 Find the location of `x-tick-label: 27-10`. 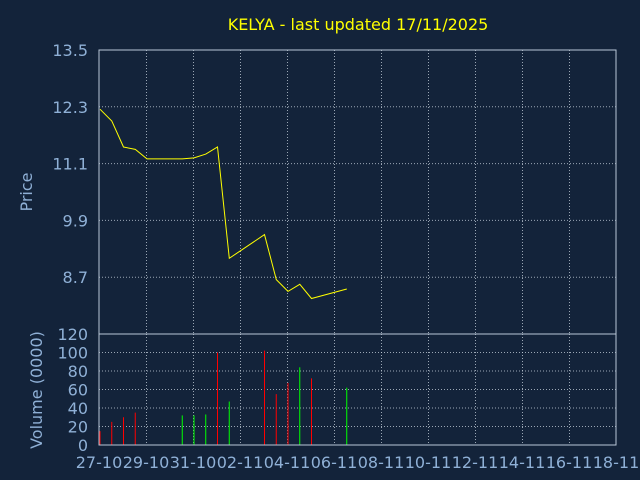

x-tick-label: 27-10 is located at coordinates (99, 462).